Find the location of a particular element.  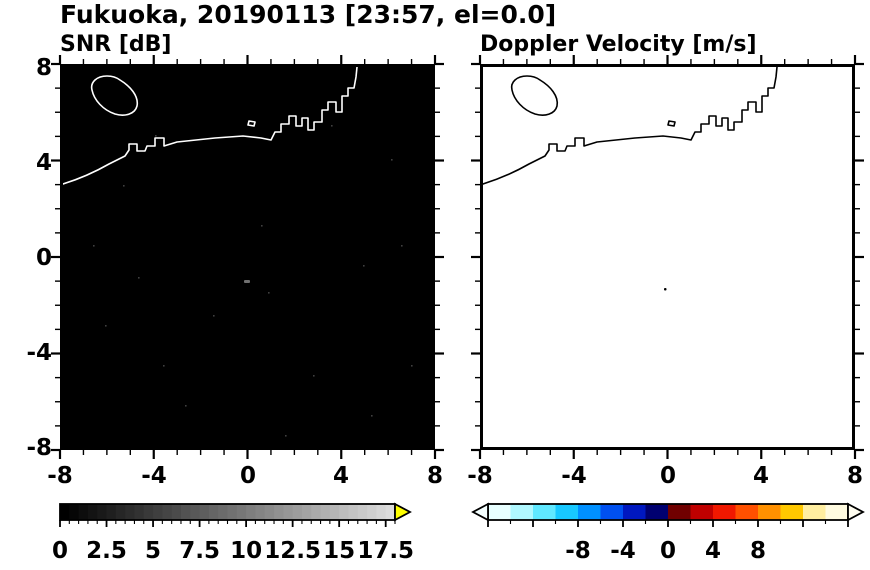

doppler-x-tick-label: 4 is located at coordinates (761, 476).